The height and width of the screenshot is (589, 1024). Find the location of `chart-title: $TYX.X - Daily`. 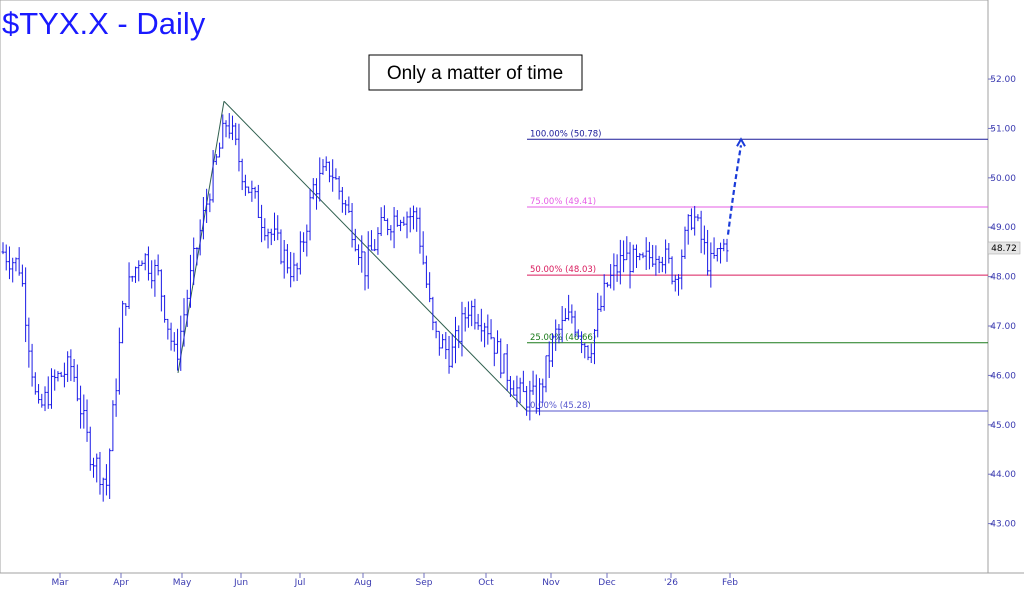

chart-title: $TYX.X - Daily is located at coordinates (104, 23).